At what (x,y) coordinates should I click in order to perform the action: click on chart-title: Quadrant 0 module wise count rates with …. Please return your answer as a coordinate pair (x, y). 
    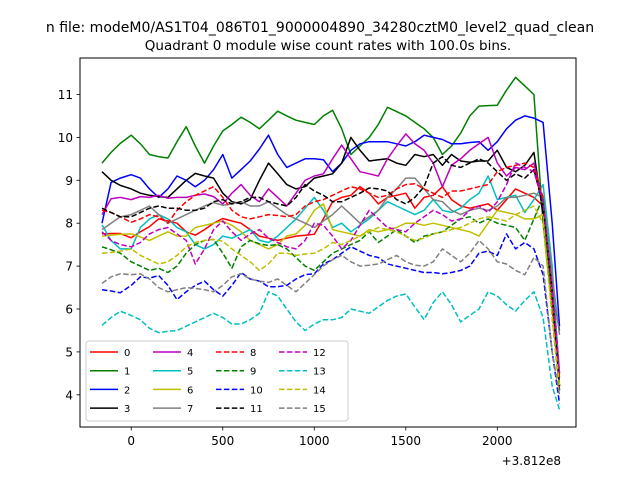
    Looking at the image, I should click on (328, 46).